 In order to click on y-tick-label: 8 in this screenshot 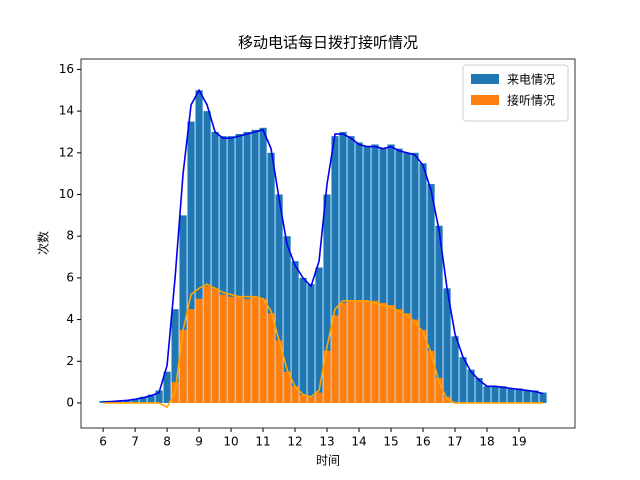, I will do `click(70, 236)`.